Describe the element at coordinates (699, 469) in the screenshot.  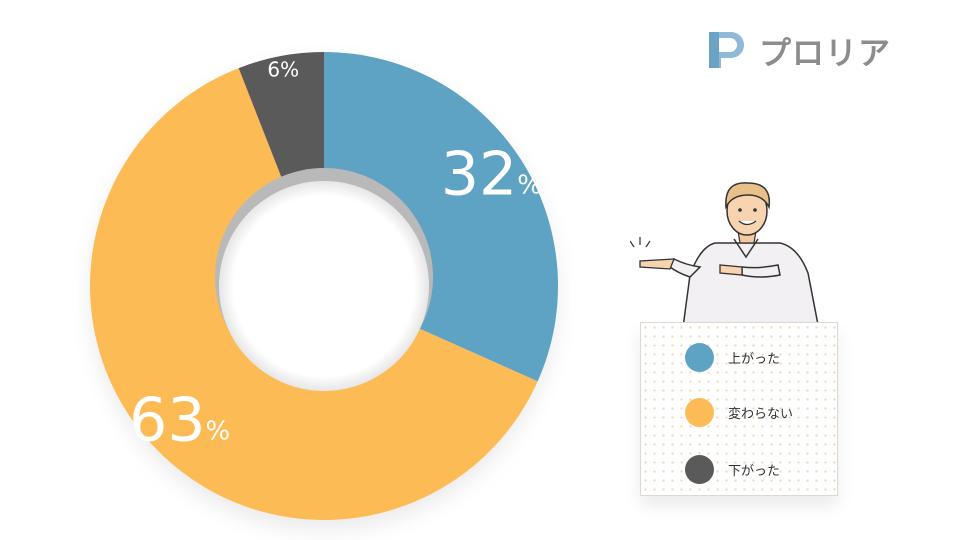
I see `legend-swatch-down` at that location.